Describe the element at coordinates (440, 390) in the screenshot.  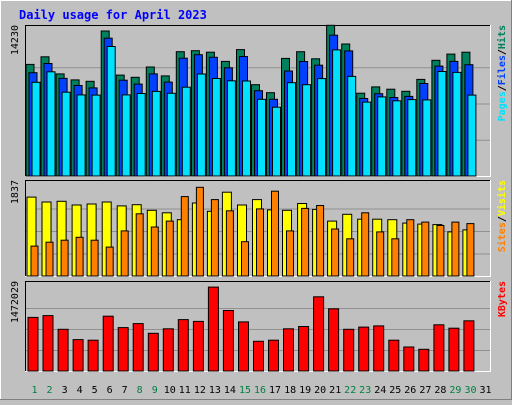
I see `x-tick-label-day-28: 28` at that location.